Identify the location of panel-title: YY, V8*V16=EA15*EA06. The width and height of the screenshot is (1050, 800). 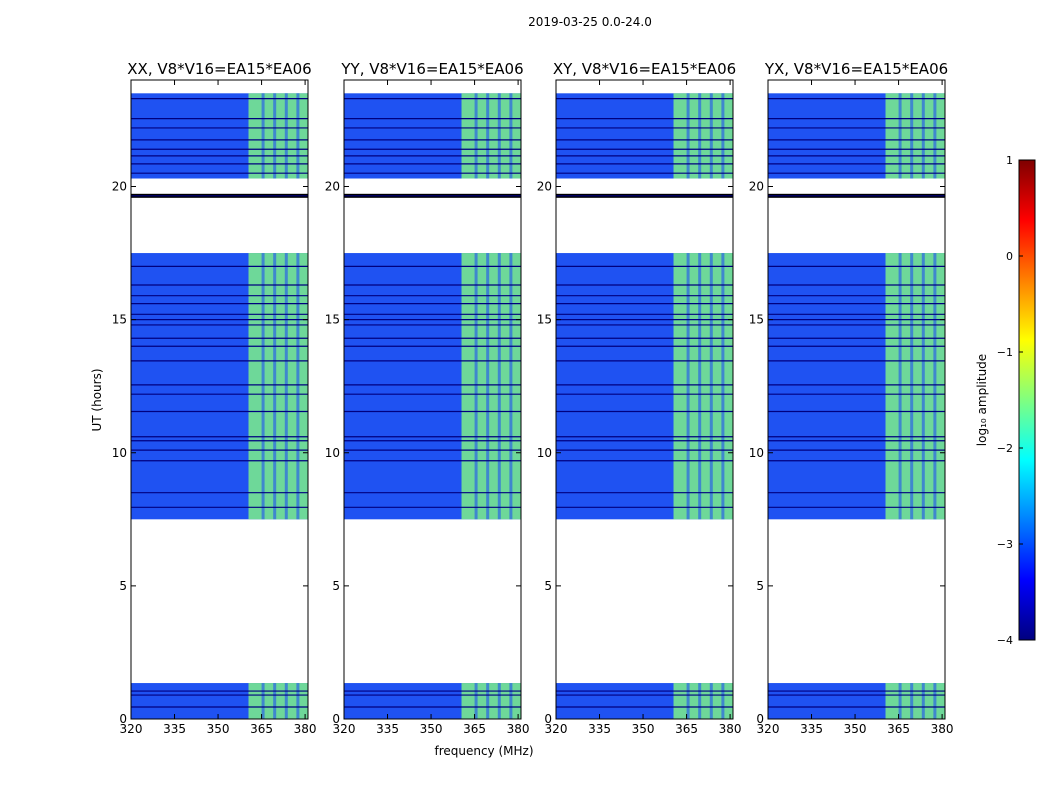
(431, 69).